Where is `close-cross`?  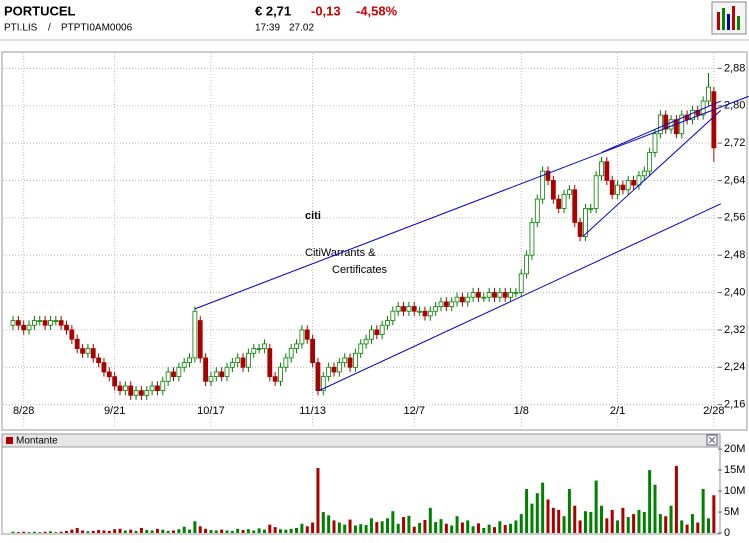 close-cross is located at coordinates (712, 440).